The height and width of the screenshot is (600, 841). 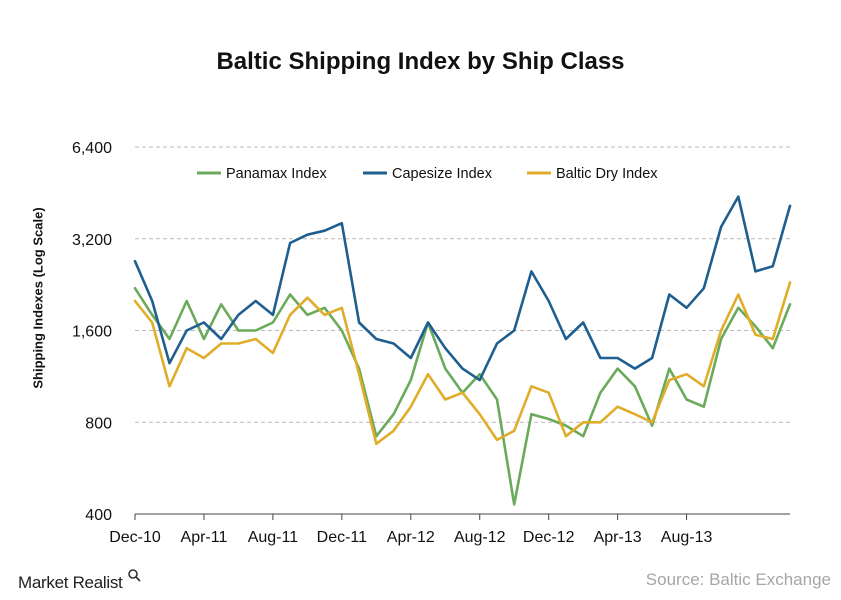 I want to click on y-tick-label: 6,400, so click(x=92, y=148).